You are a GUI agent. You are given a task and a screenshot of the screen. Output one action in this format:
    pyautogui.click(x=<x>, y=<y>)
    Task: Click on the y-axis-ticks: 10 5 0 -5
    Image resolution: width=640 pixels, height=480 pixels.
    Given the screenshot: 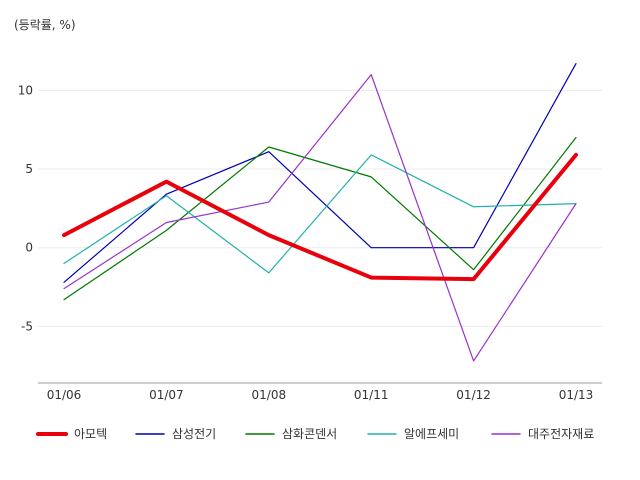 What is the action you would take?
    pyautogui.click(x=25, y=208)
    